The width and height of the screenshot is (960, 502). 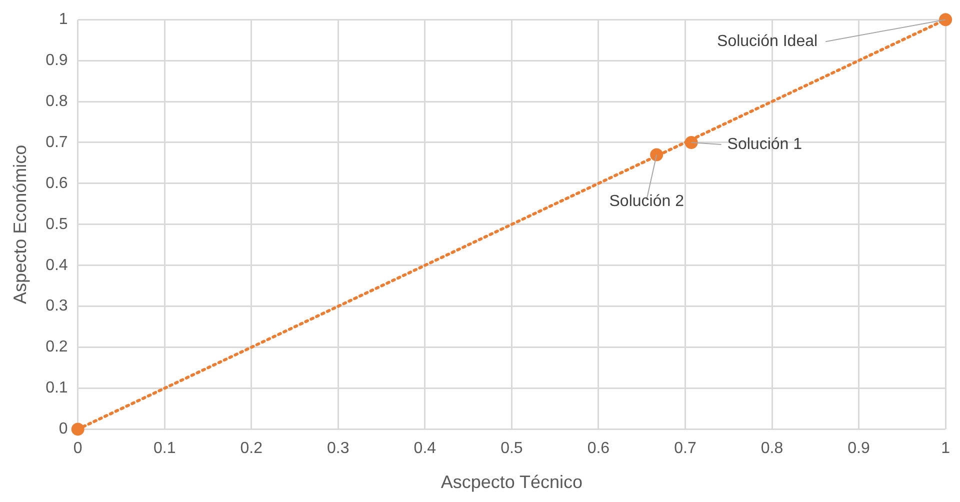 I want to click on y-tick-label: 0.6, so click(x=57, y=183).